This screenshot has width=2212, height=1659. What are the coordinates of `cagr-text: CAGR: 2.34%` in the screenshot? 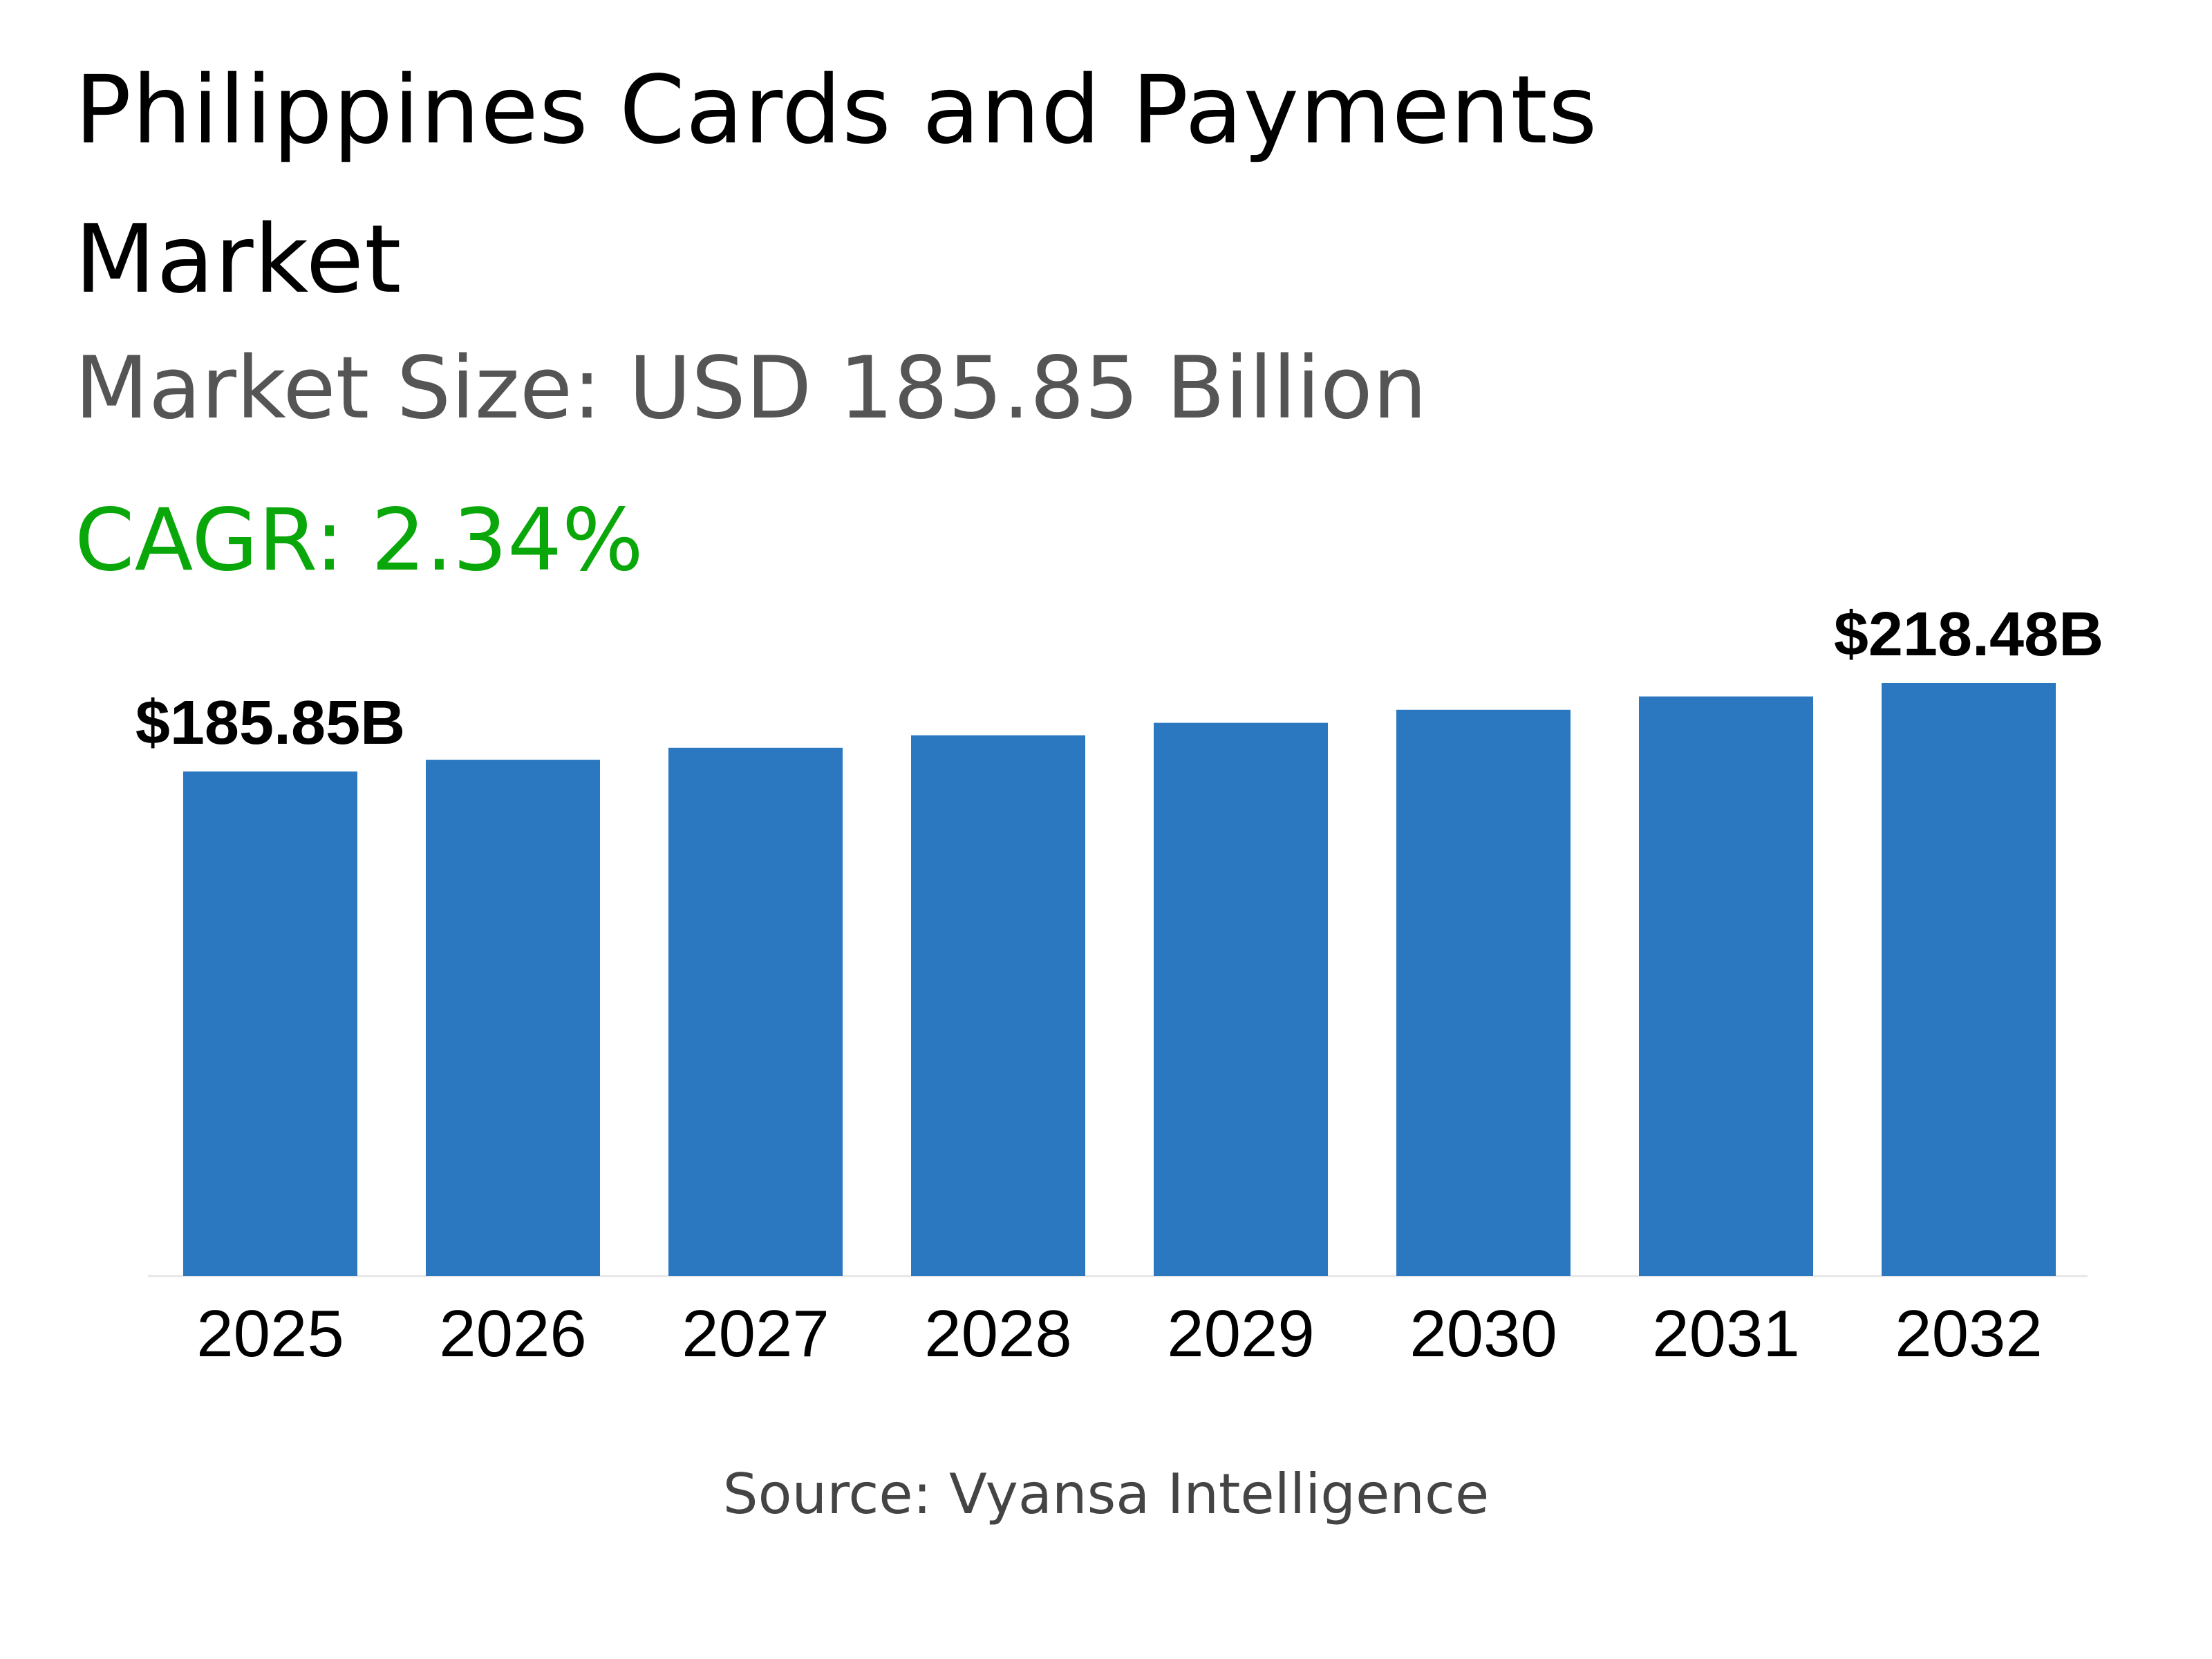 It's located at (359, 540).